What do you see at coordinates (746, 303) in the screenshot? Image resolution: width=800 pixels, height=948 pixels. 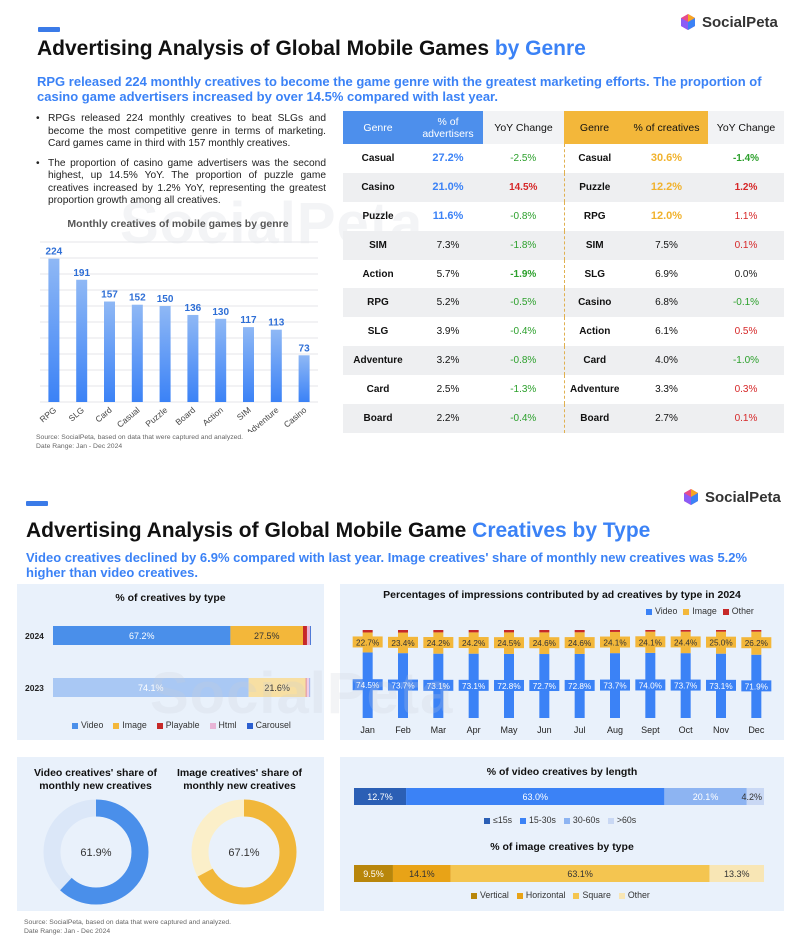 I see `table-cell: -0.1%` at bounding box center [746, 303].